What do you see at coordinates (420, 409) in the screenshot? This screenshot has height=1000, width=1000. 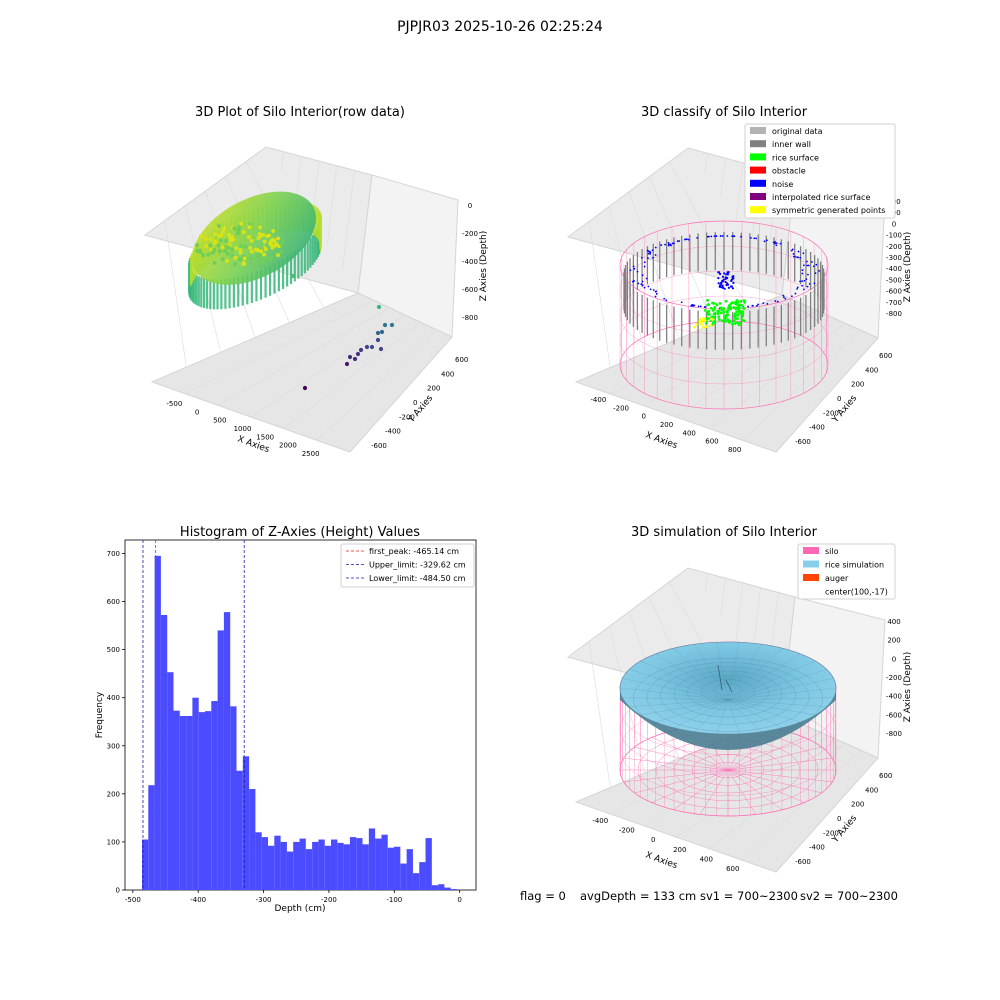 I see `raw-y-axis-label: Y Axies` at bounding box center [420, 409].